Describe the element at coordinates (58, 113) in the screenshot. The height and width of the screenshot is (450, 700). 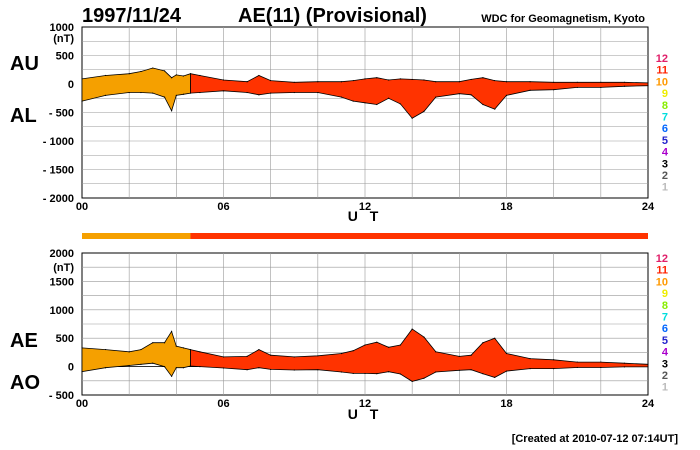
I see `au-al-y-tick-labels: 1000 500 0 - 500 - 1000 - 1500 - 2000` at that location.